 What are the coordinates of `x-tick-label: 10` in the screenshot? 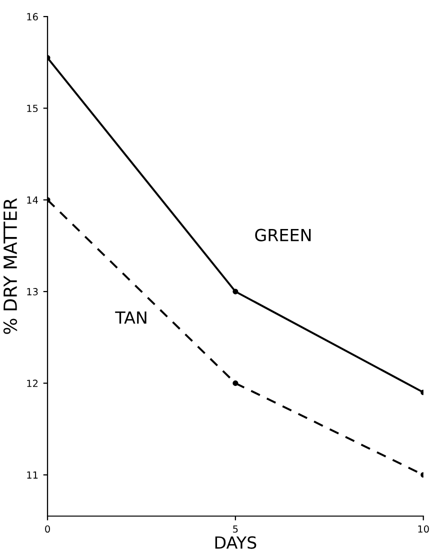 It's located at (423, 529).